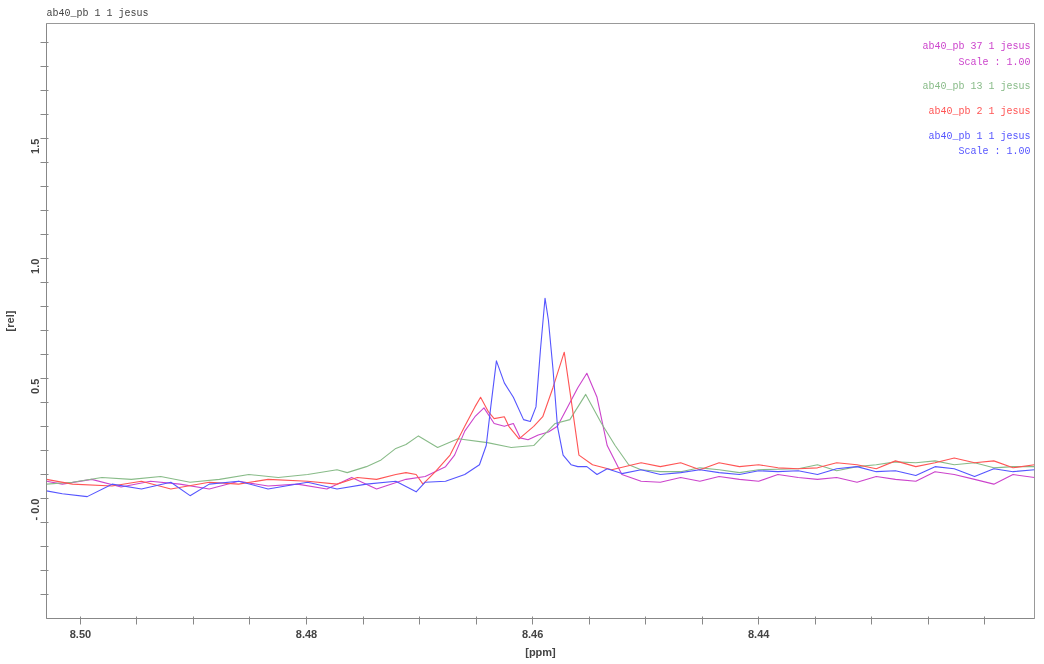 This screenshot has width=1044, height=664. I want to click on x-tick-label: 8.46, so click(532, 633).